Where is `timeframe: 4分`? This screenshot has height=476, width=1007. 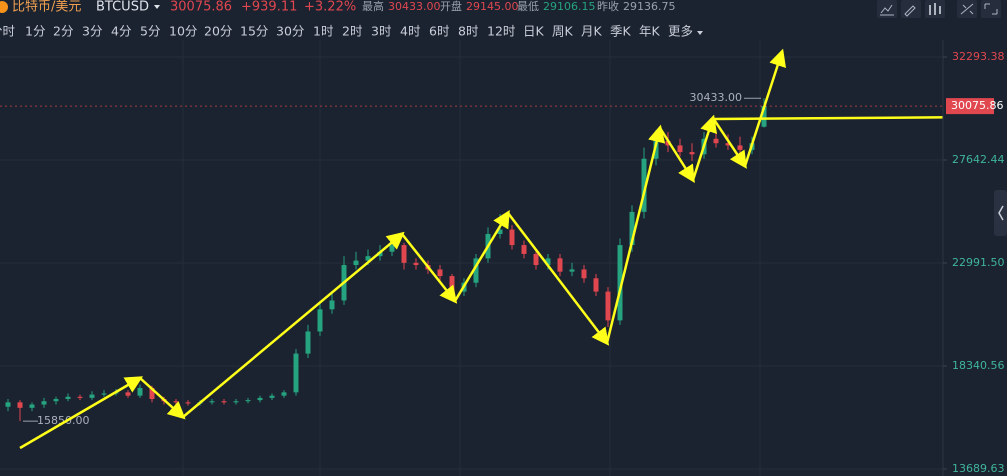
timeframe: 4分 is located at coordinates (121, 31).